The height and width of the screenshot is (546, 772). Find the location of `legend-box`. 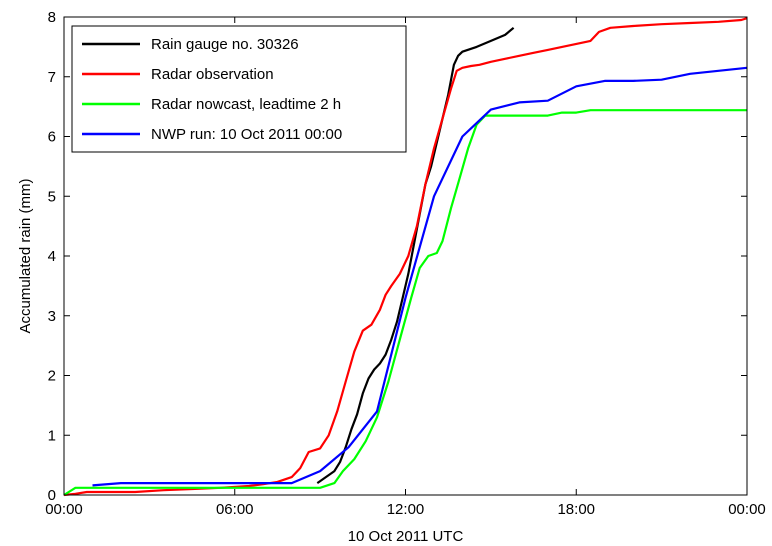

legend-box is located at coordinates (239, 89).